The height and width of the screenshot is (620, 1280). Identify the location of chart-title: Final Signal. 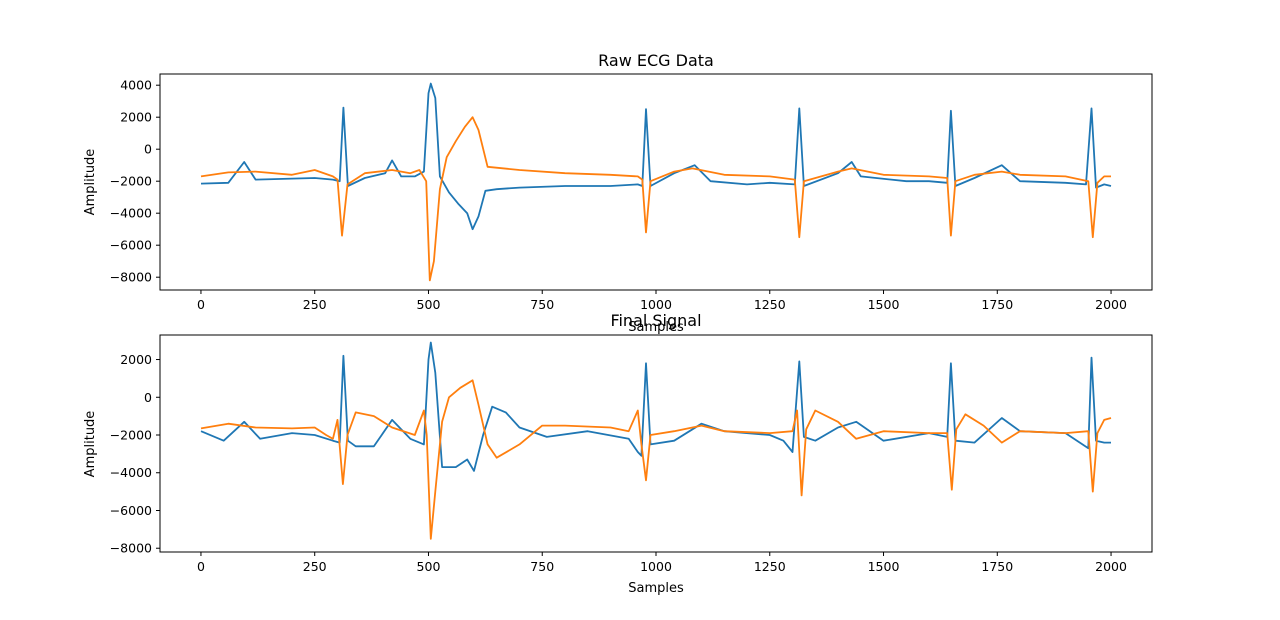
(655, 320).